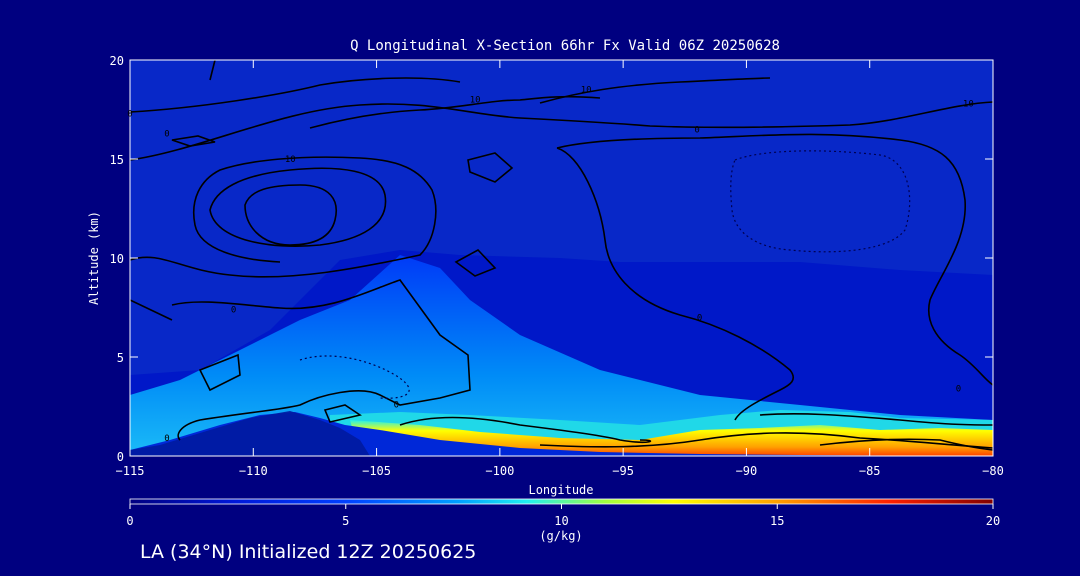 This screenshot has height=576, width=1080. Describe the element at coordinates (777, 521) in the screenshot. I see `colorbar-tick-label: 15` at that location.